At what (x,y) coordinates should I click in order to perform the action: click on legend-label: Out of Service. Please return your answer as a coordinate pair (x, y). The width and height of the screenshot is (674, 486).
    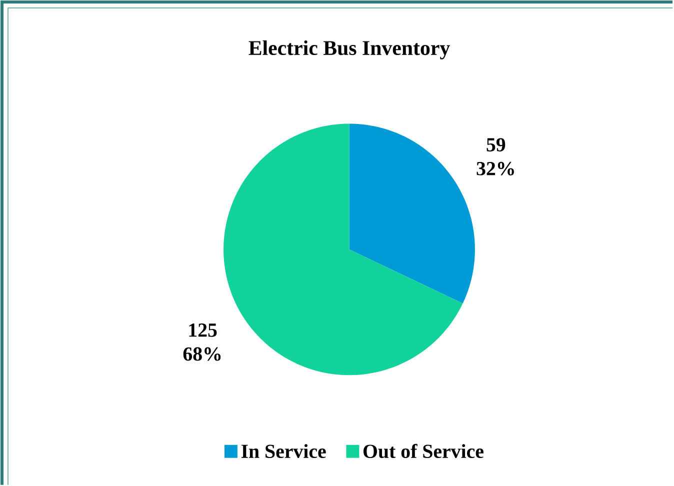
    Looking at the image, I should click on (423, 451).